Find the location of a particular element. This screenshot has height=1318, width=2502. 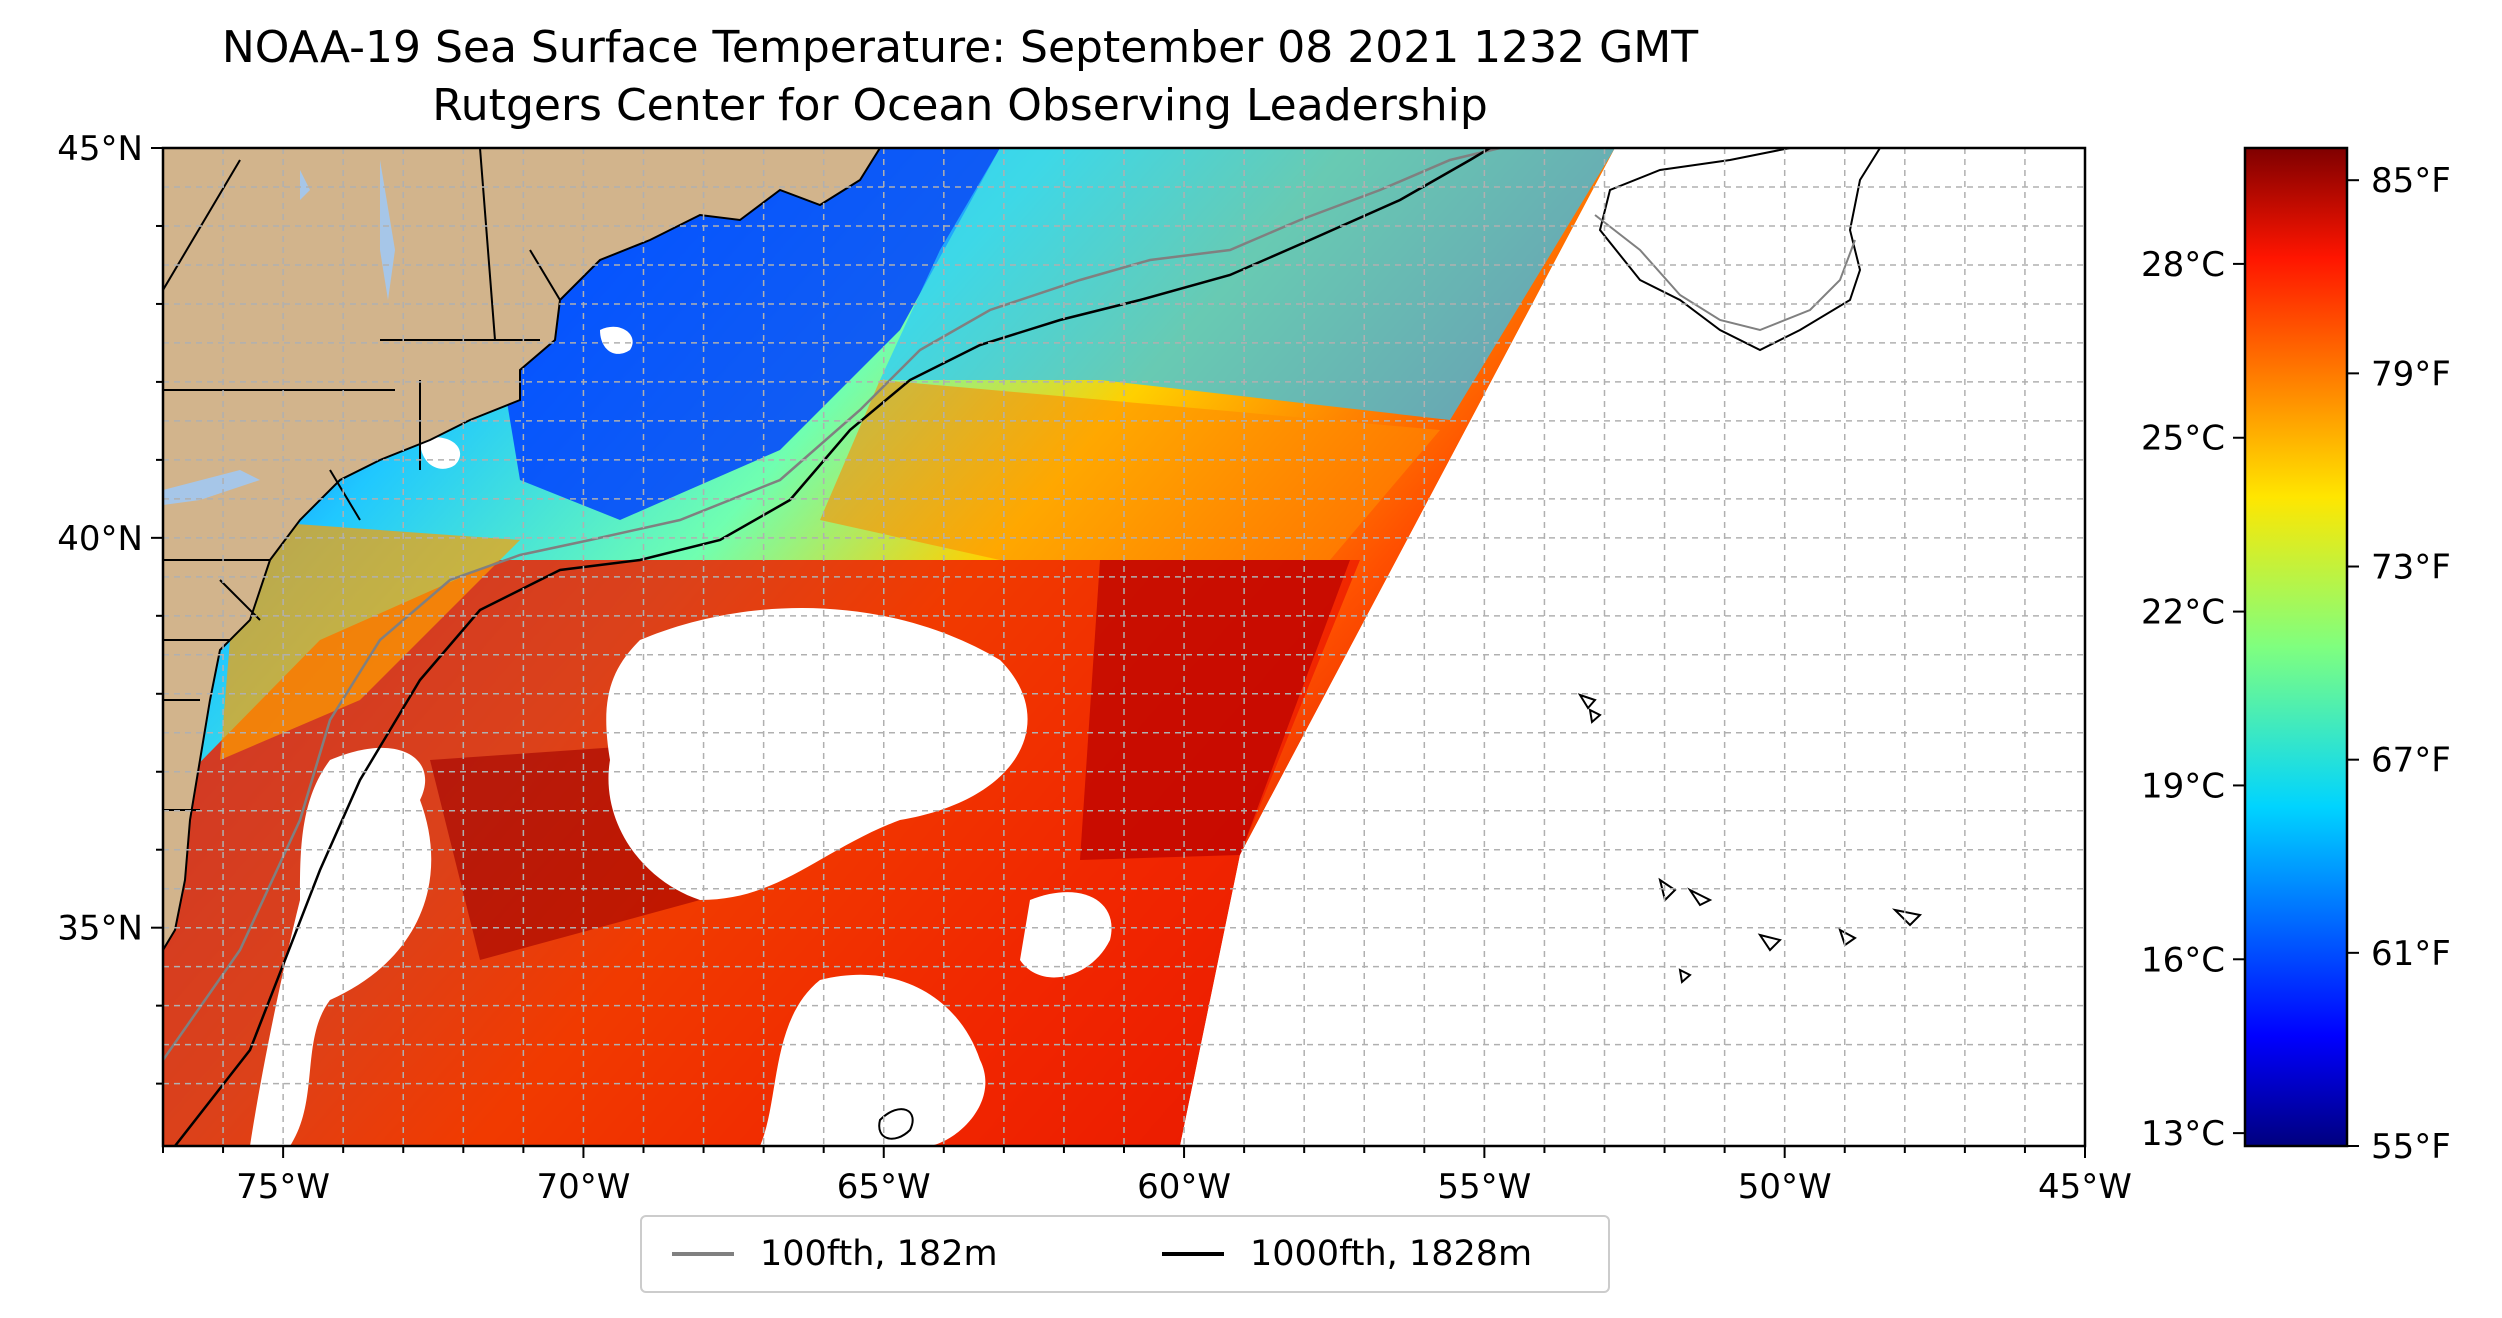

legend-swatch-1000fth is located at coordinates (1193, 1254).